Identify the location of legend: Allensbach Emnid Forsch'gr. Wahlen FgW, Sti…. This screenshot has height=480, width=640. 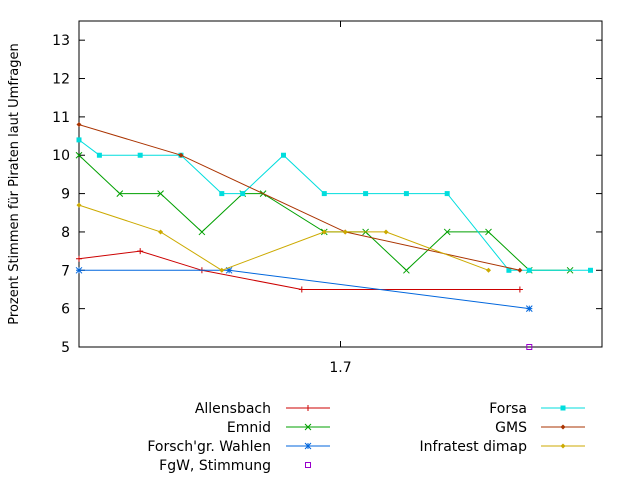
(366, 437).